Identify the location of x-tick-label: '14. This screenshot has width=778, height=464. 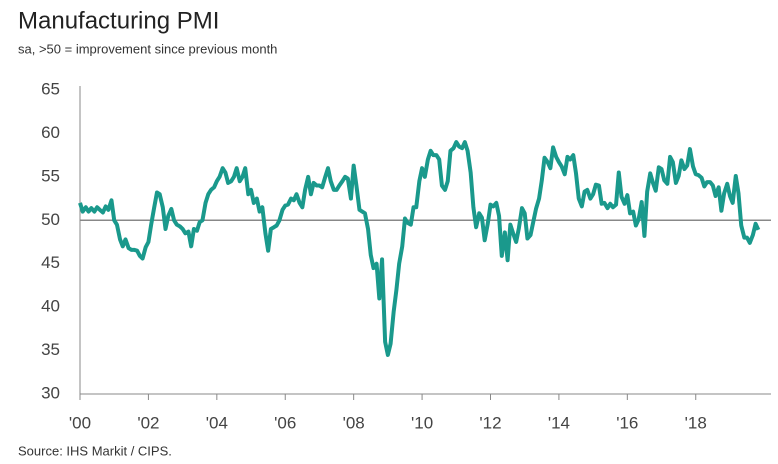
(559, 422).